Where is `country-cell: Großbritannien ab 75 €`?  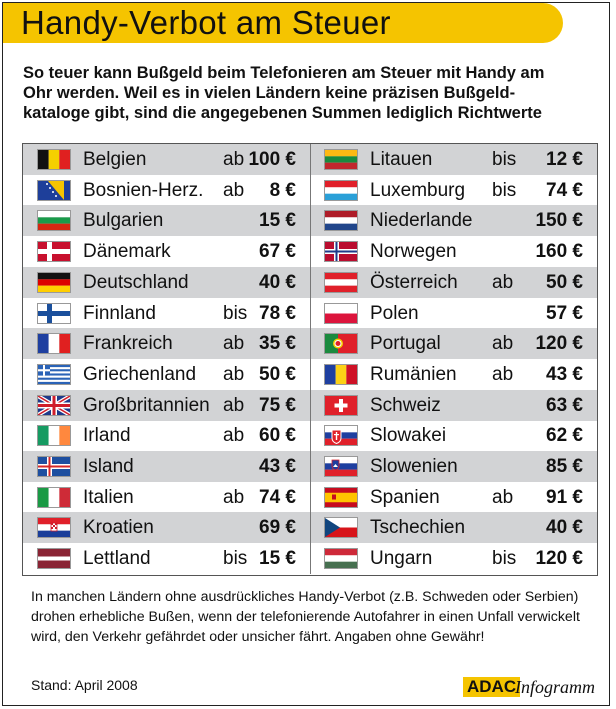
country-cell: Großbritannien ab 75 € is located at coordinates (166, 405).